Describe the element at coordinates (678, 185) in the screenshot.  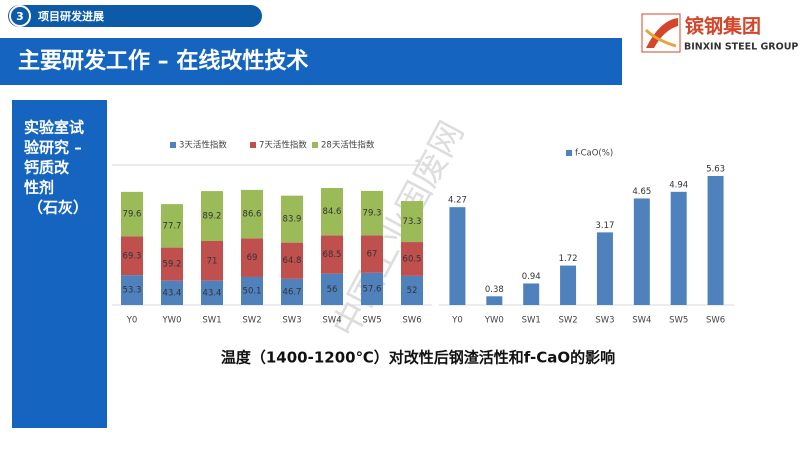
I see `data-label: 4.94` at that location.